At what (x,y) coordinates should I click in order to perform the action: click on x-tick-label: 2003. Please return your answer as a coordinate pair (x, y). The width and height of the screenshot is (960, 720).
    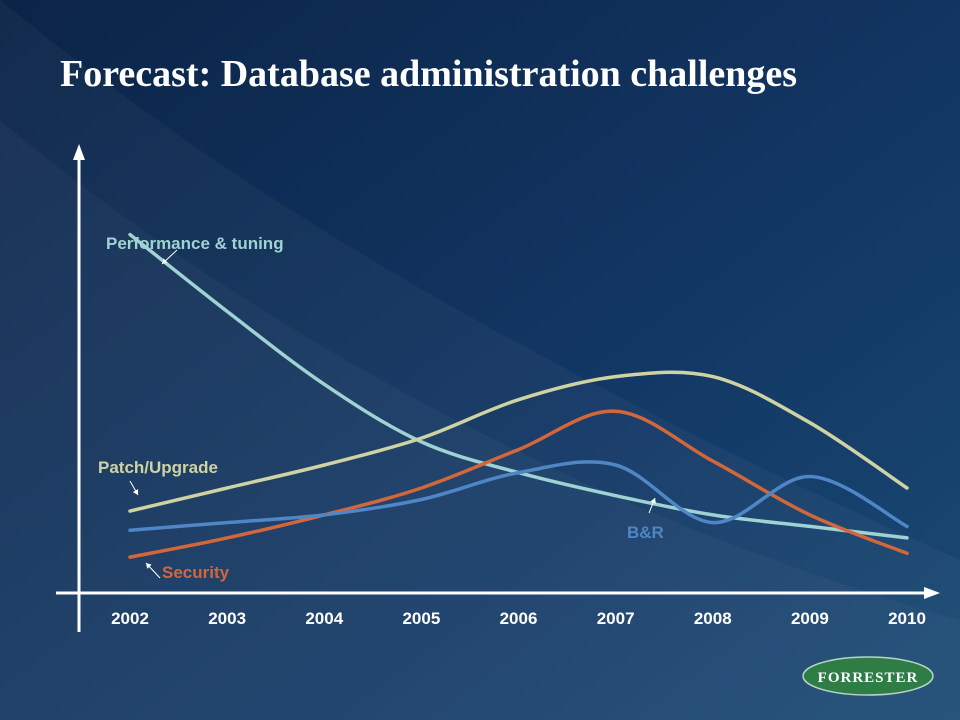
    Looking at the image, I should click on (227, 618).